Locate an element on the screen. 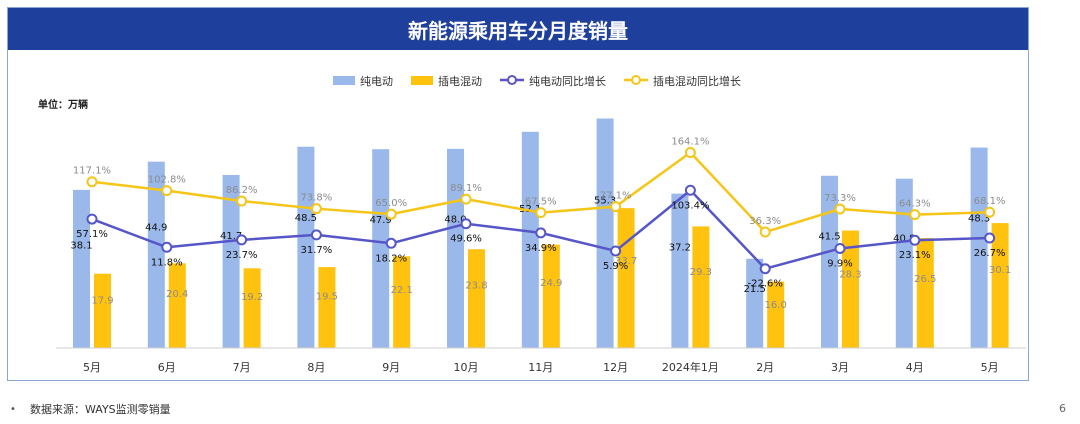 This screenshot has height=424, width=1080. phev-yoy-label-4: 73.8% is located at coordinates (317, 198).